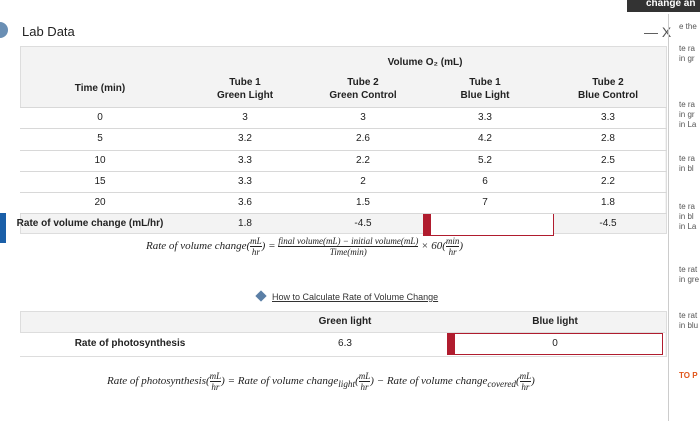  Describe the element at coordinates (90, 223) in the screenshot. I see `row-label: Rate of volume change (mL/hr)` at that location.